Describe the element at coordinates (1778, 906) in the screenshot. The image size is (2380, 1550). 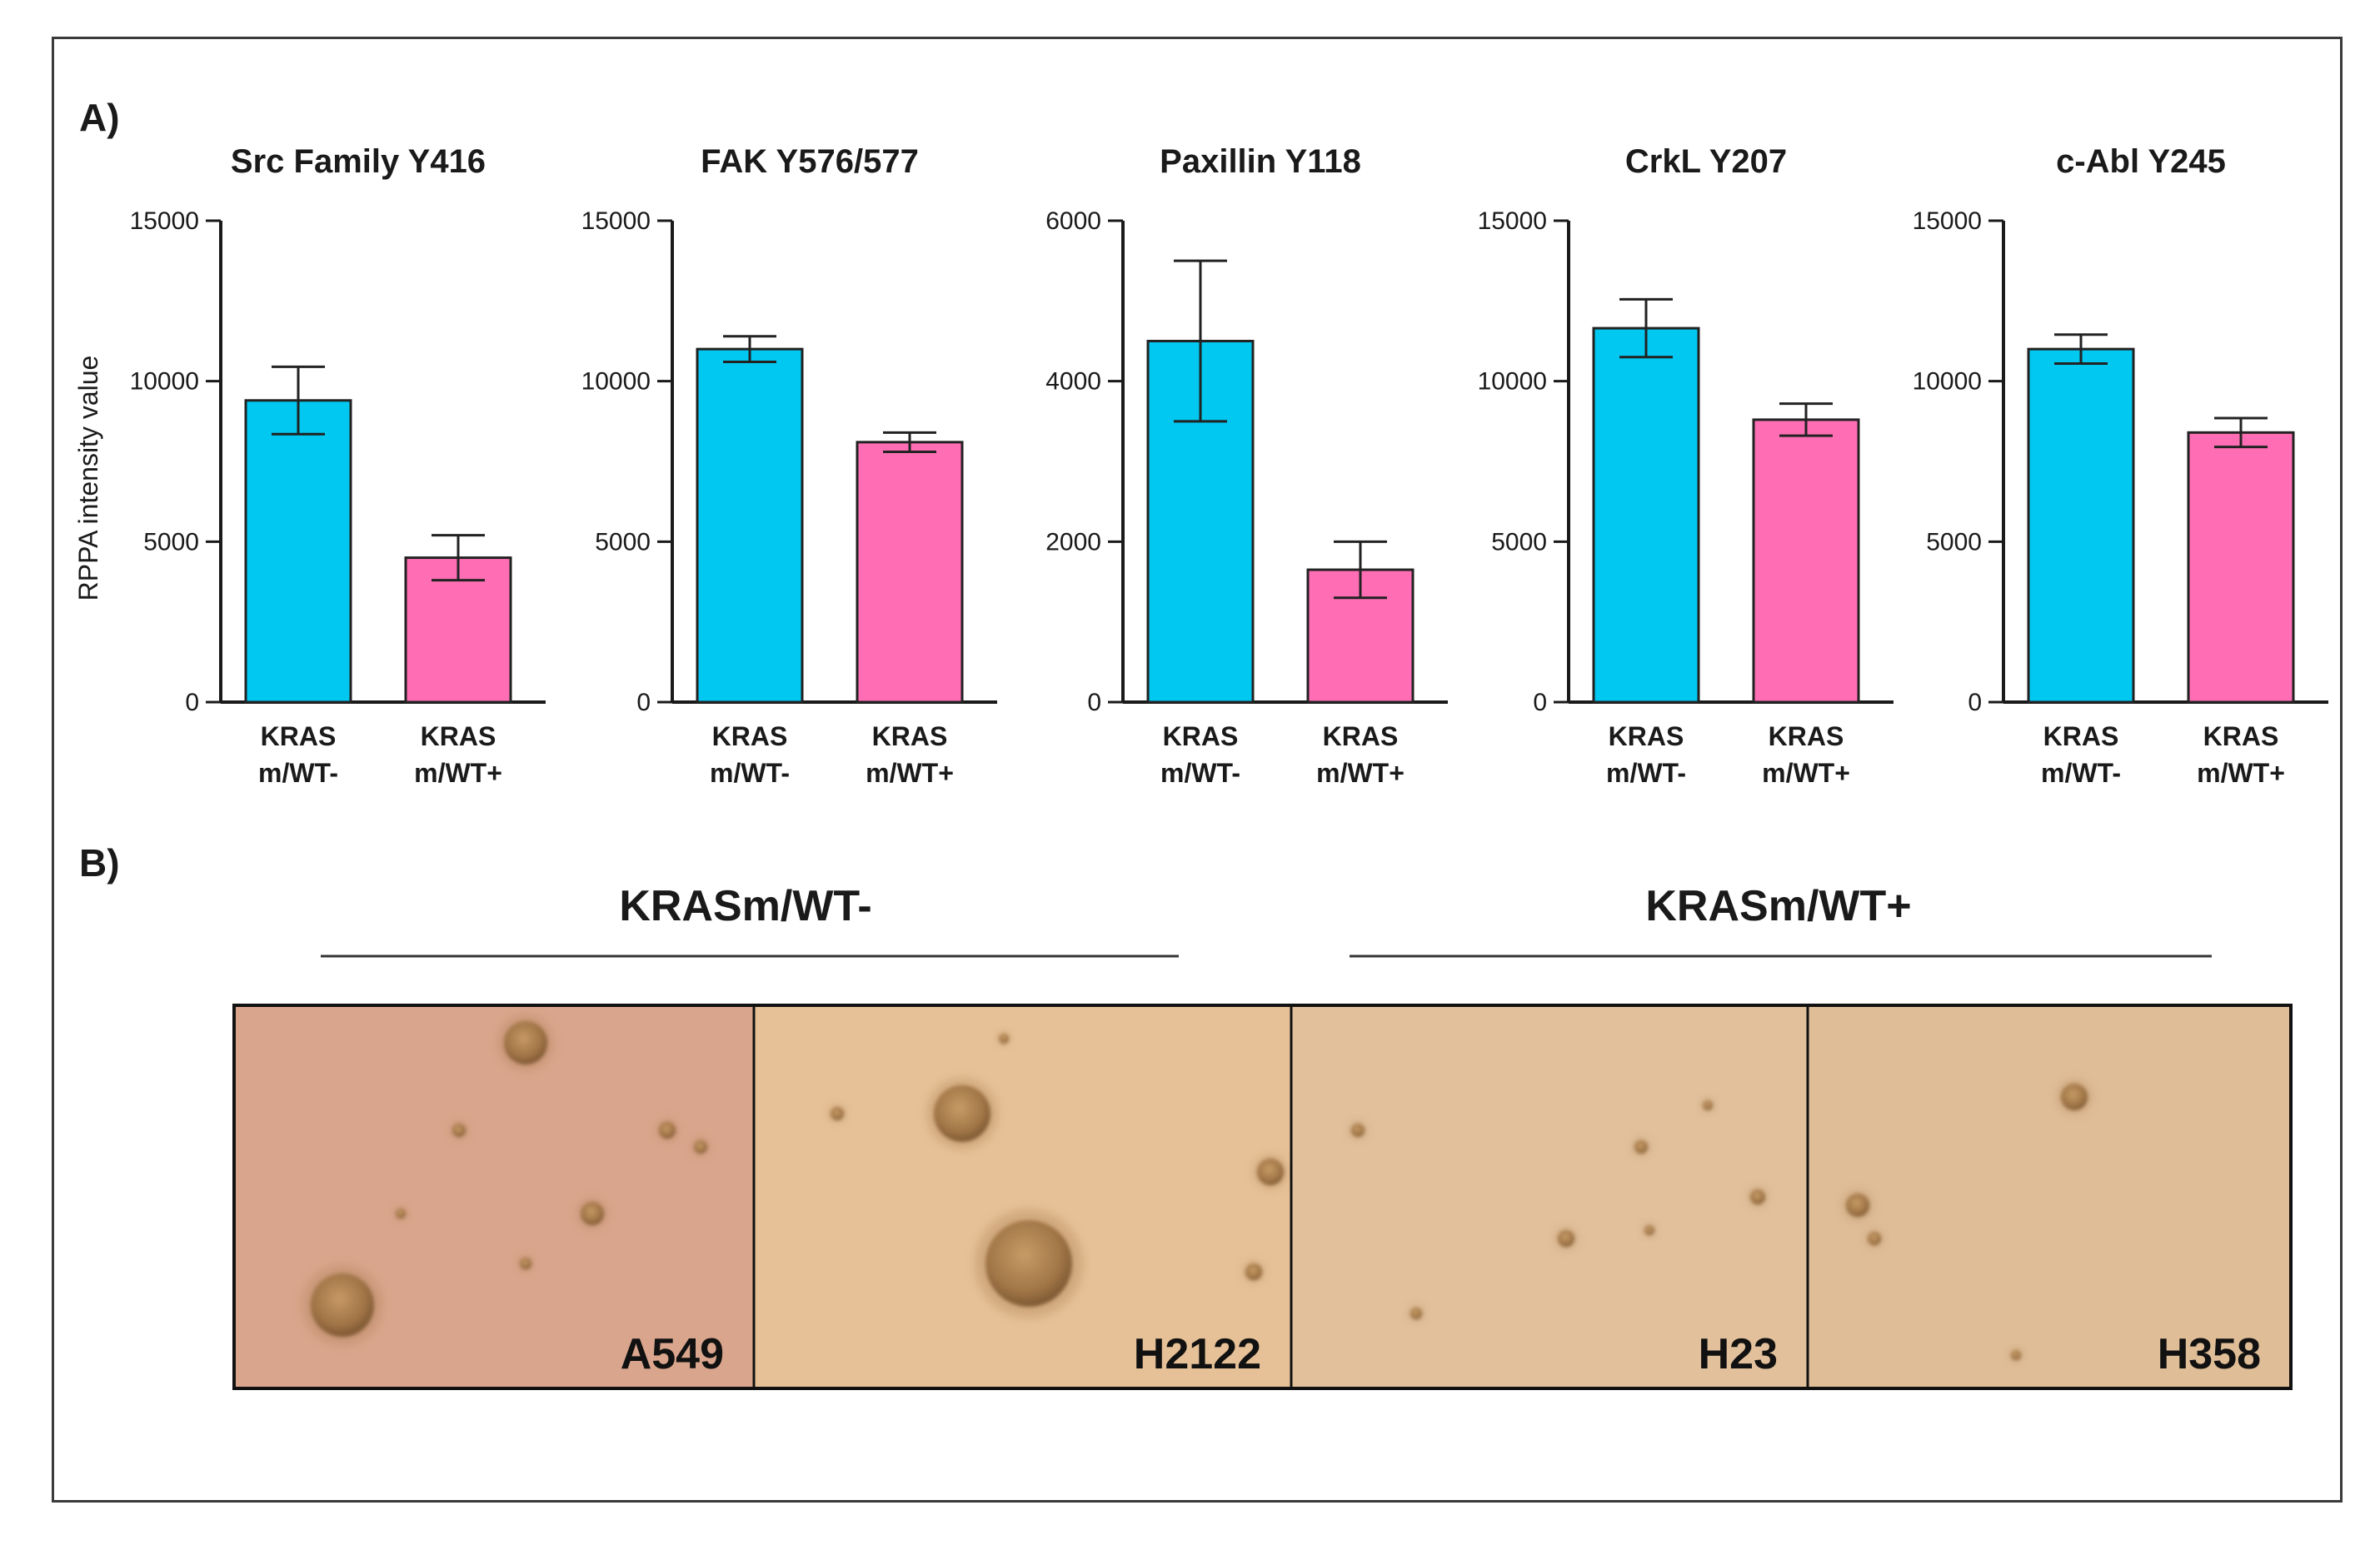
I see `group-label: KRASm/WT+` at that location.